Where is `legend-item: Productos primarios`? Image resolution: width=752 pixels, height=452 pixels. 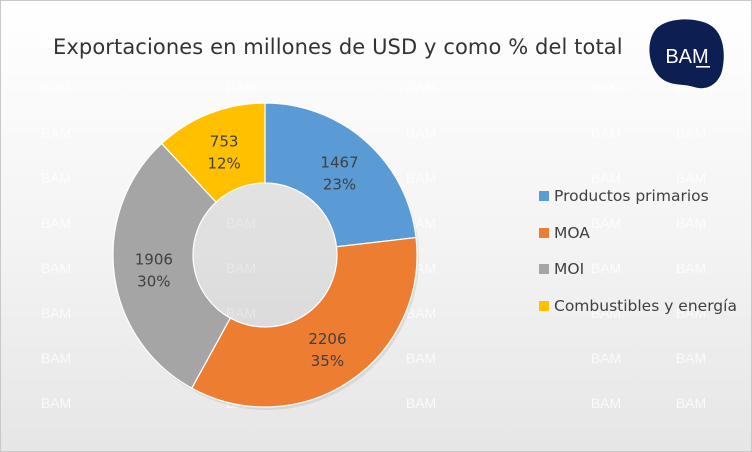
legend-item: Productos primarios is located at coordinates (638, 196).